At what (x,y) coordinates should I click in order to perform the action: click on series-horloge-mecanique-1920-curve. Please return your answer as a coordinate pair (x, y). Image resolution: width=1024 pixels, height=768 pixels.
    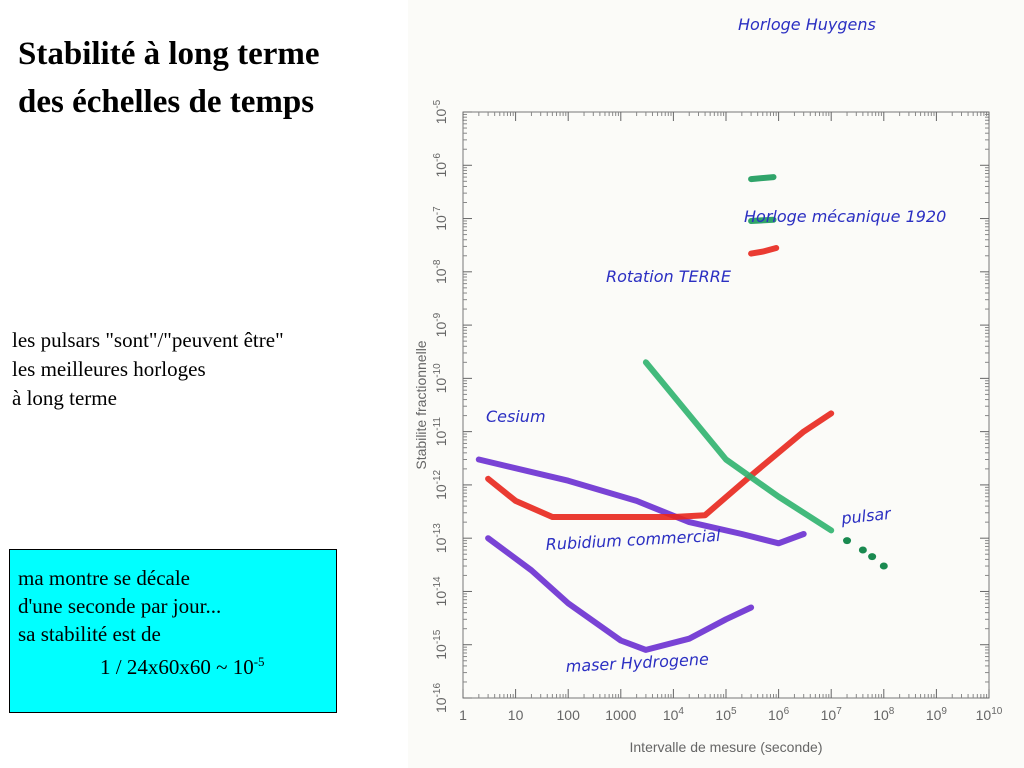
    Looking at the image, I should click on (762, 220).